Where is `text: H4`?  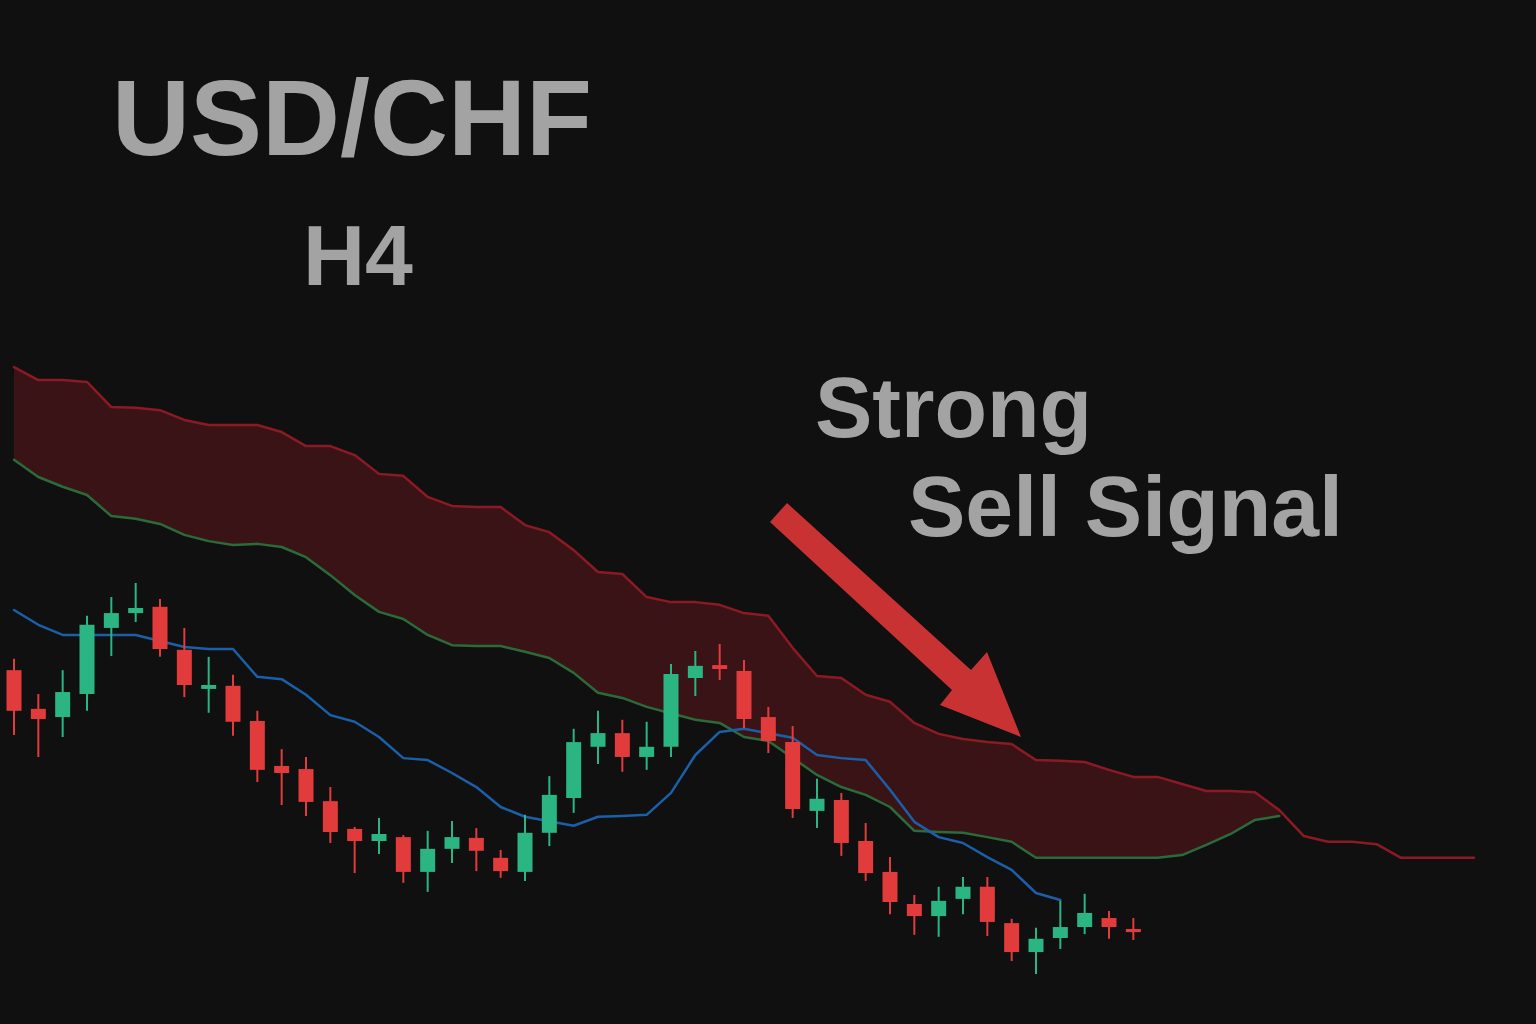
text: H4 is located at coordinates (358, 255).